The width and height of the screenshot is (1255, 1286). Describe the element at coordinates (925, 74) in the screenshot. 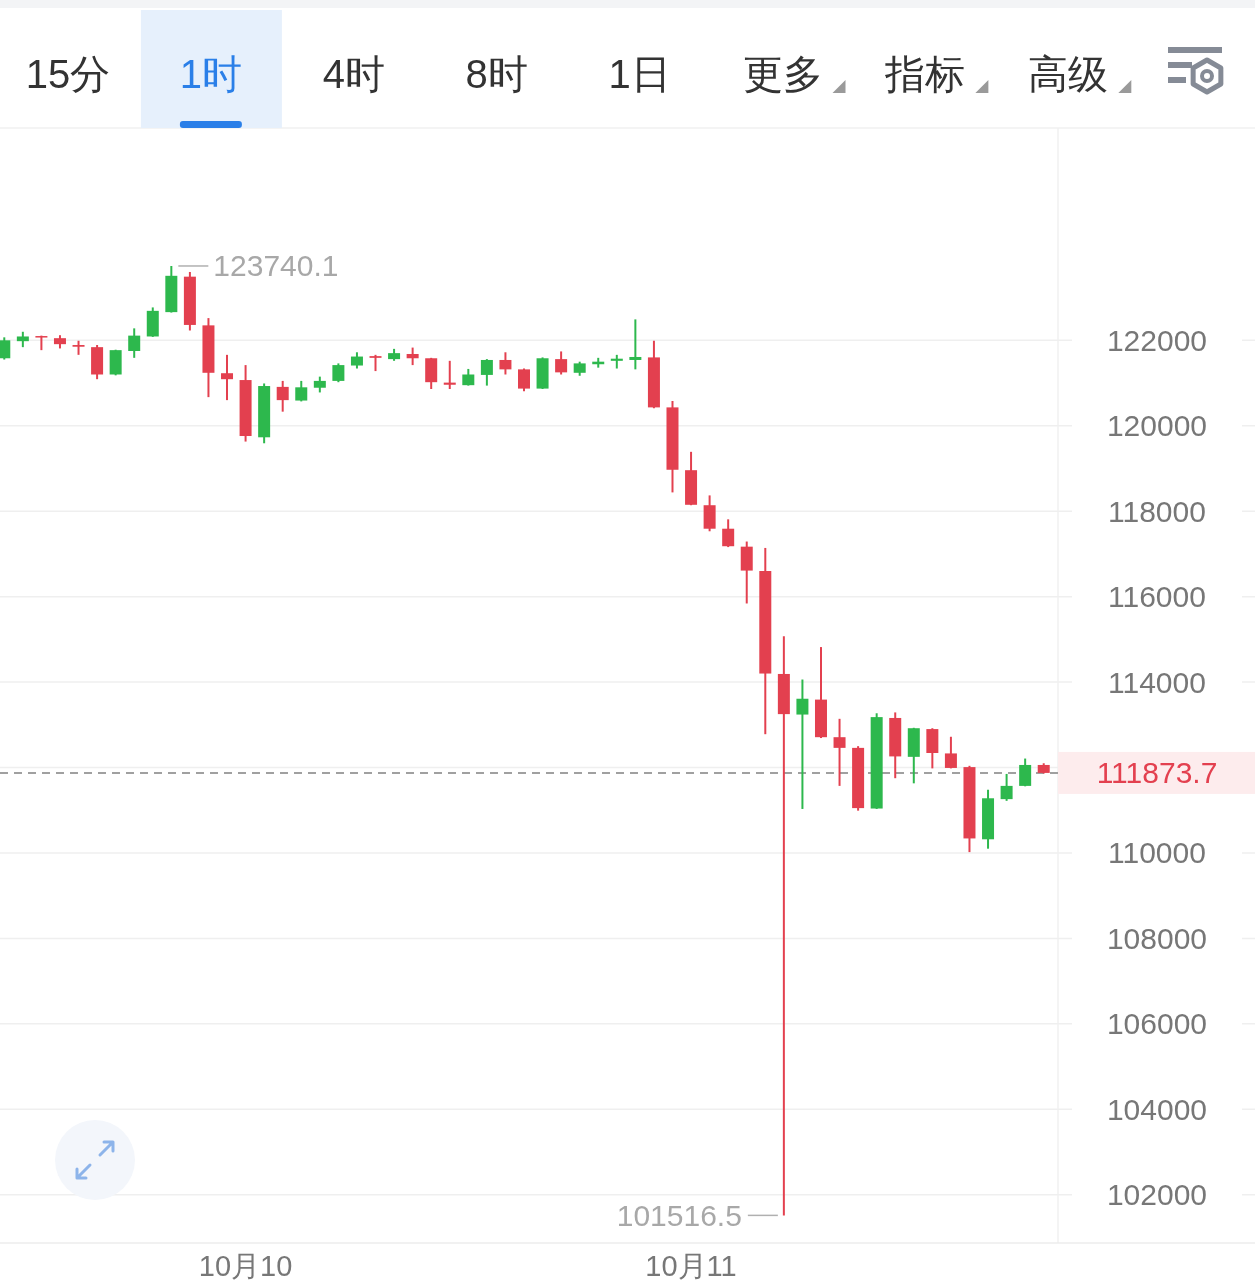

I see `text: 指标` at that location.